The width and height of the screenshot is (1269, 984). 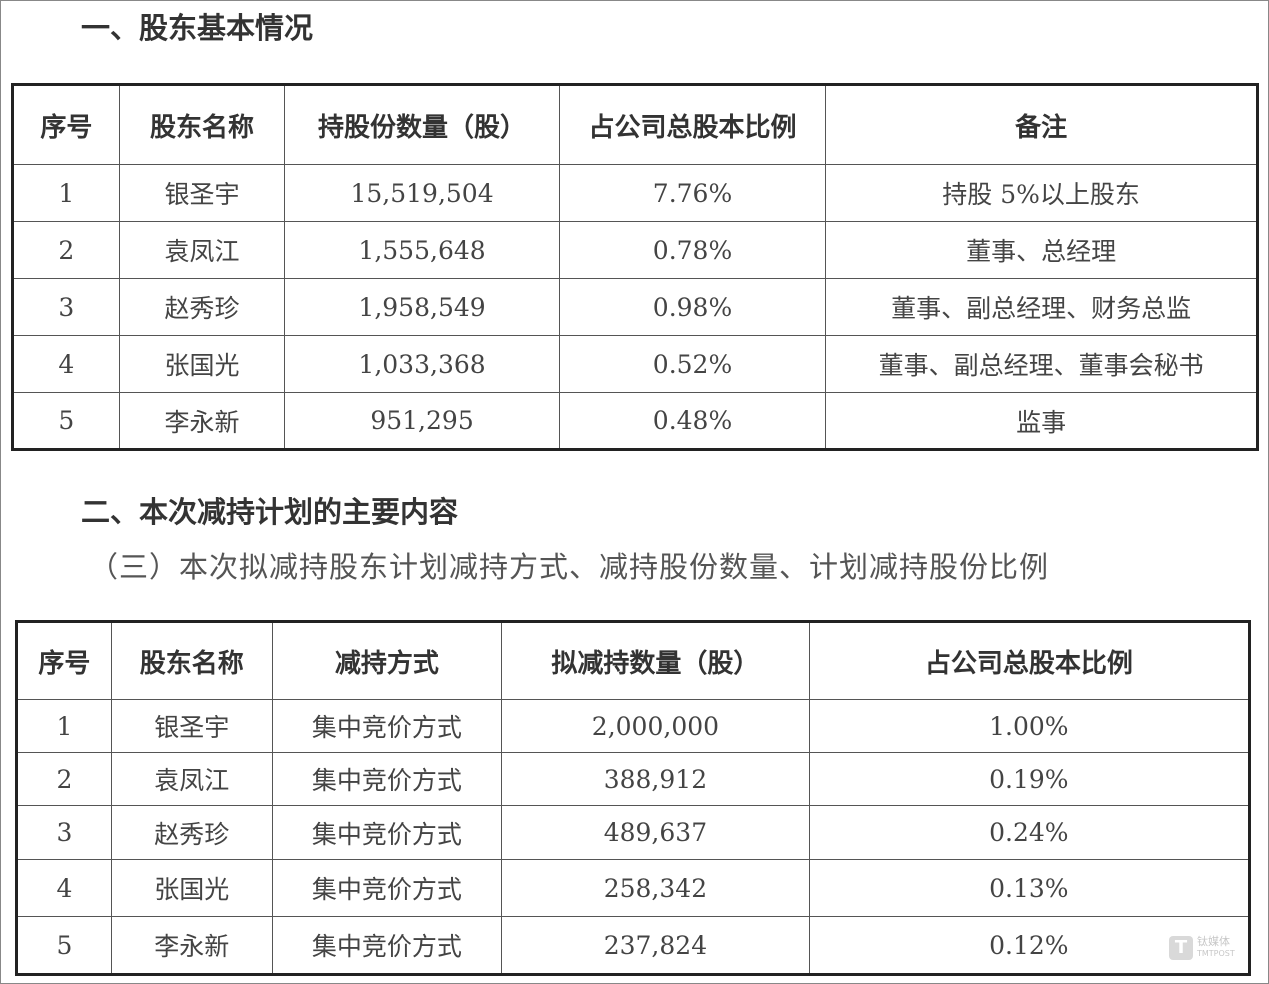 What do you see at coordinates (1029, 779) in the screenshot?
I see `table-cell: 0.19%` at bounding box center [1029, 779].